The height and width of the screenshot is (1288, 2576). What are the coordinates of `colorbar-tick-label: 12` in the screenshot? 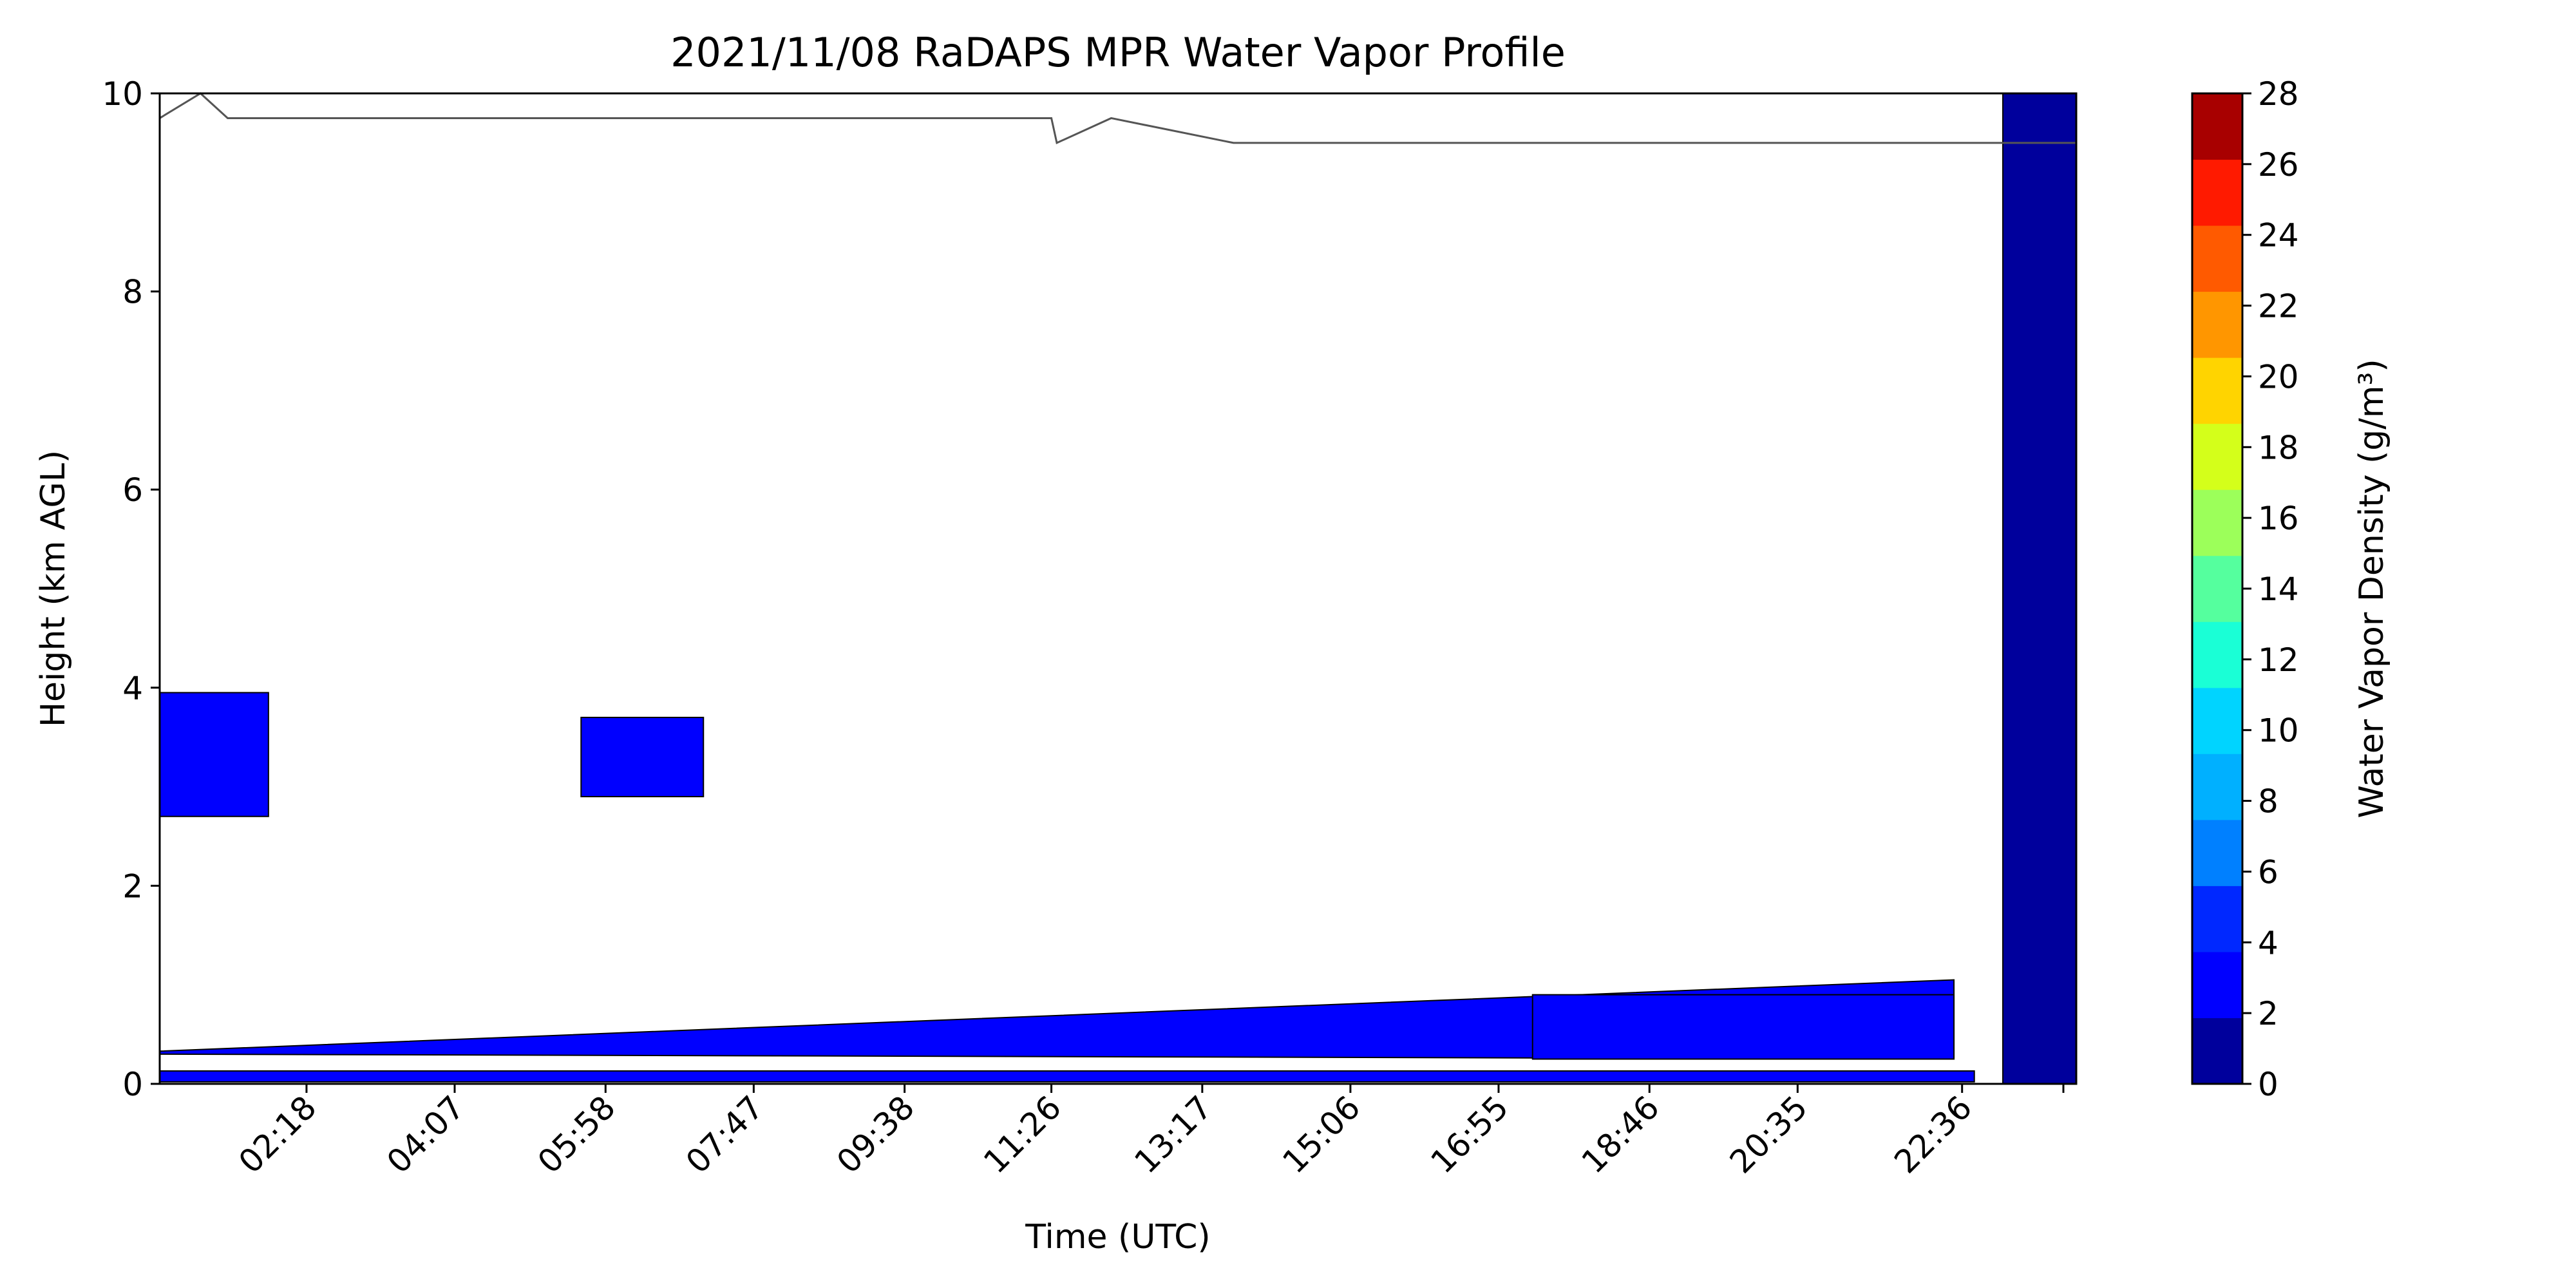 It's located at (2278, 660).